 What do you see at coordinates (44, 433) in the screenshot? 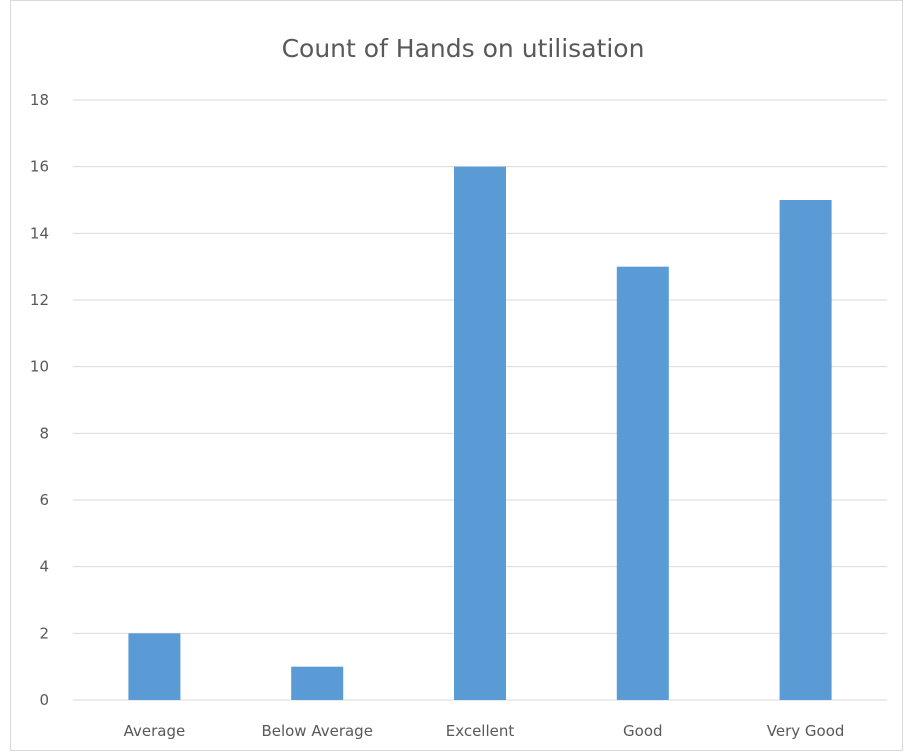
I see `y-tick-label: 8` at bounding box center [44, 433].